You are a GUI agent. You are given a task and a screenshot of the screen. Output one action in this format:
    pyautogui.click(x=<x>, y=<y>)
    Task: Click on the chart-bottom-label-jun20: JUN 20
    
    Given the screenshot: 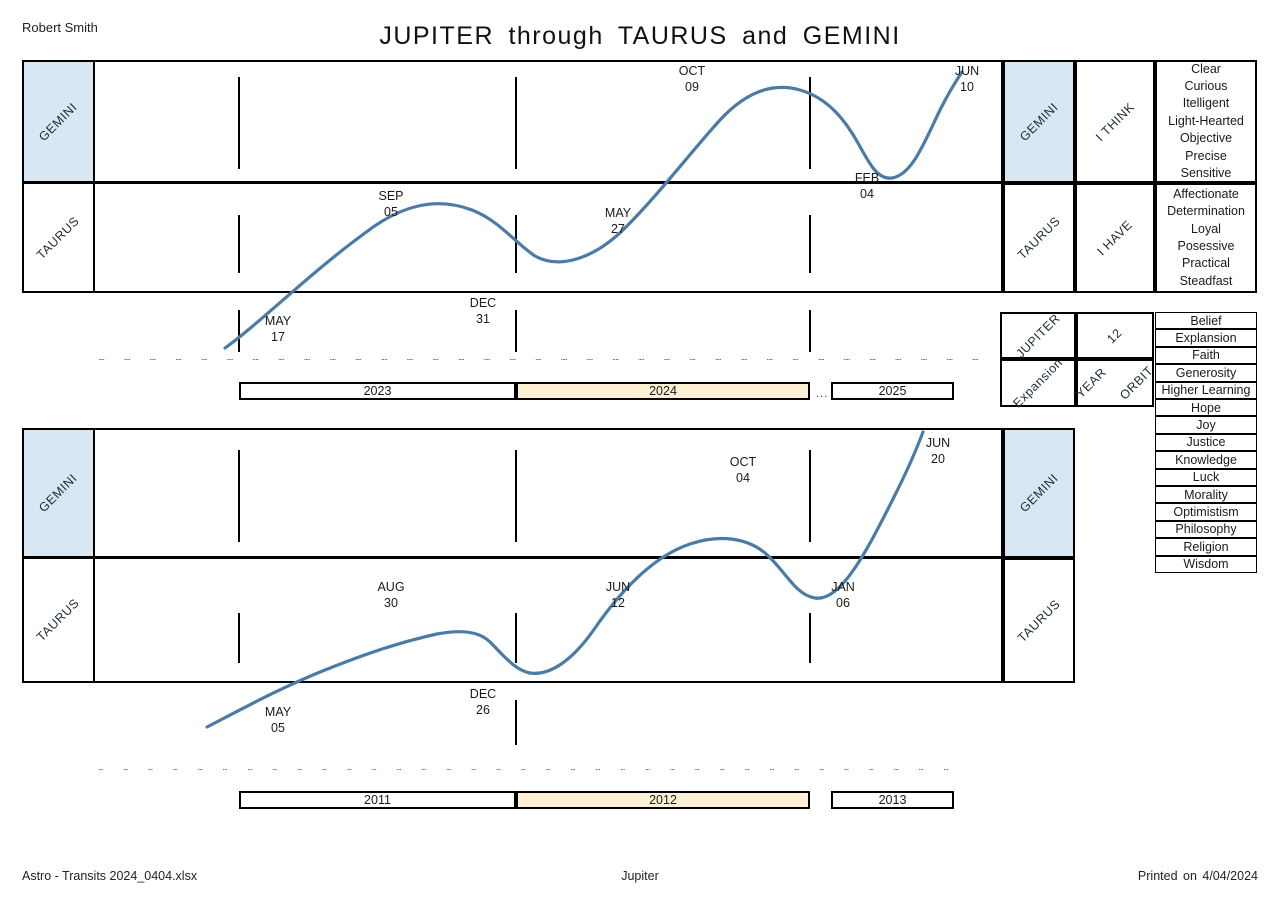 What is the action you would take?
    pyautogui.click(x=938, y=451)
    